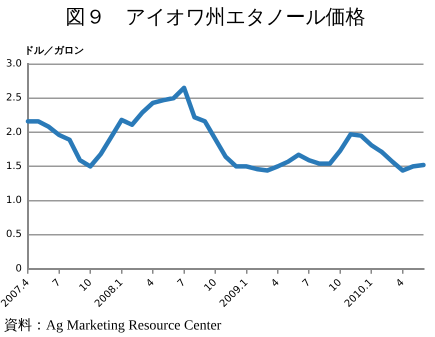 The height and width of the screenshot is (337, 435). Describe the element at coordinates (14, 132) in the screenshot. I see `y-tick-label: 2.0` at that location.